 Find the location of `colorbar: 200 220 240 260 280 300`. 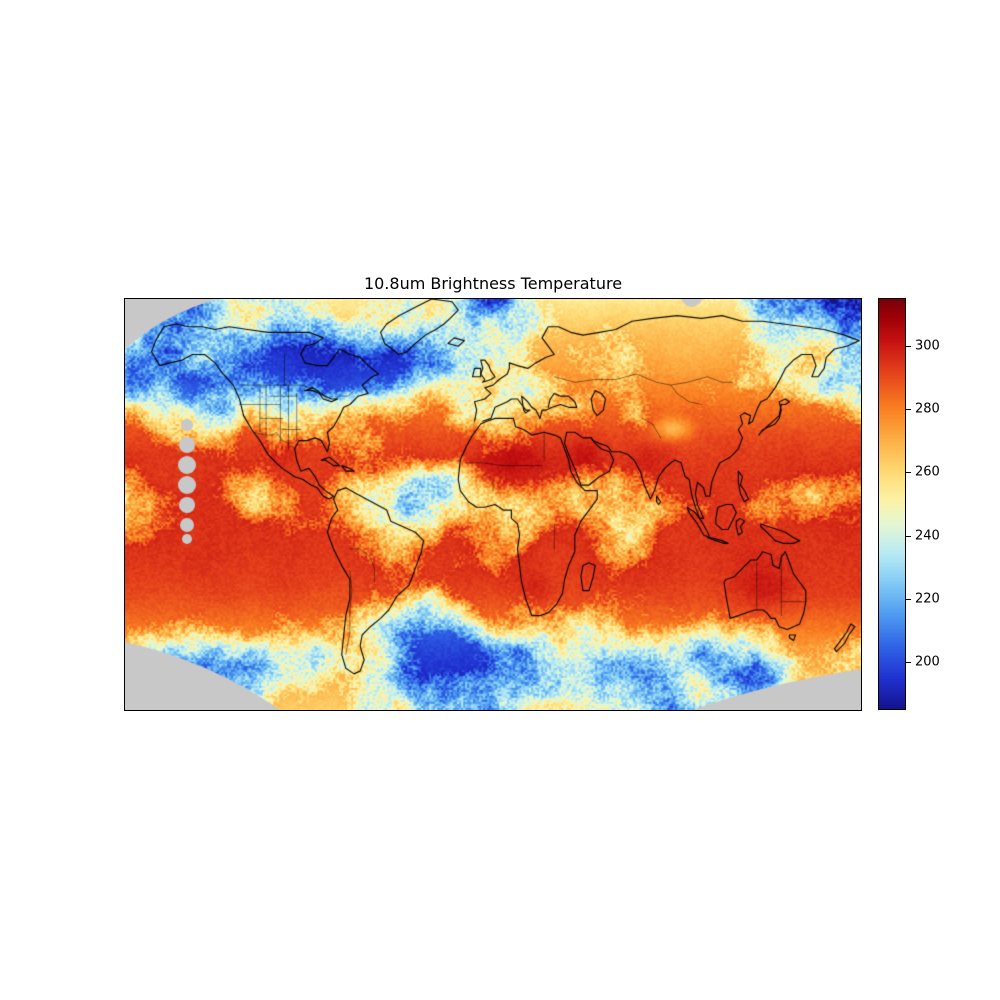

colorbar: 200 220 240 260 280 300 is located at coordinates (909, 504).